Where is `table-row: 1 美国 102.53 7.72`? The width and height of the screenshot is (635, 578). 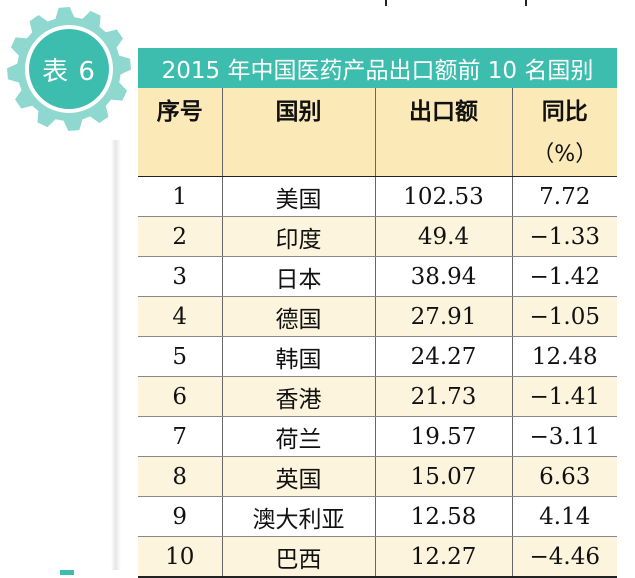 table-row: 1 美国 102.53 7.72 is located at coordinates (377, 196).